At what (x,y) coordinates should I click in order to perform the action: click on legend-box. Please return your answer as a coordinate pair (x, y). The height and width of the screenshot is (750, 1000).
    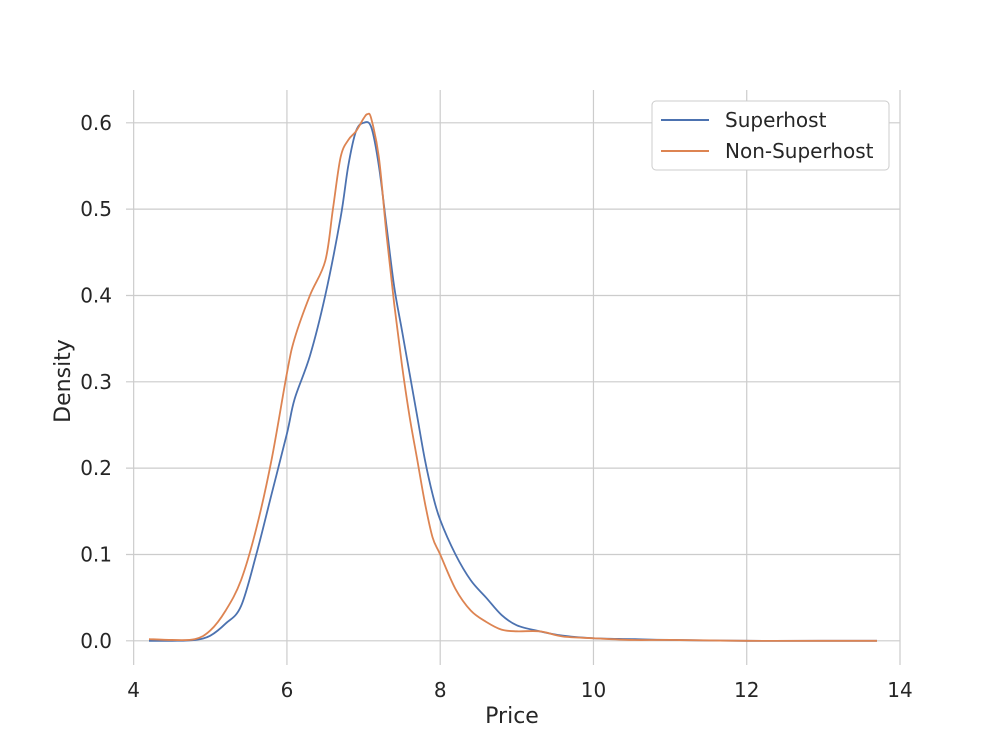
    Looking at the image, I should click on (770, 135).